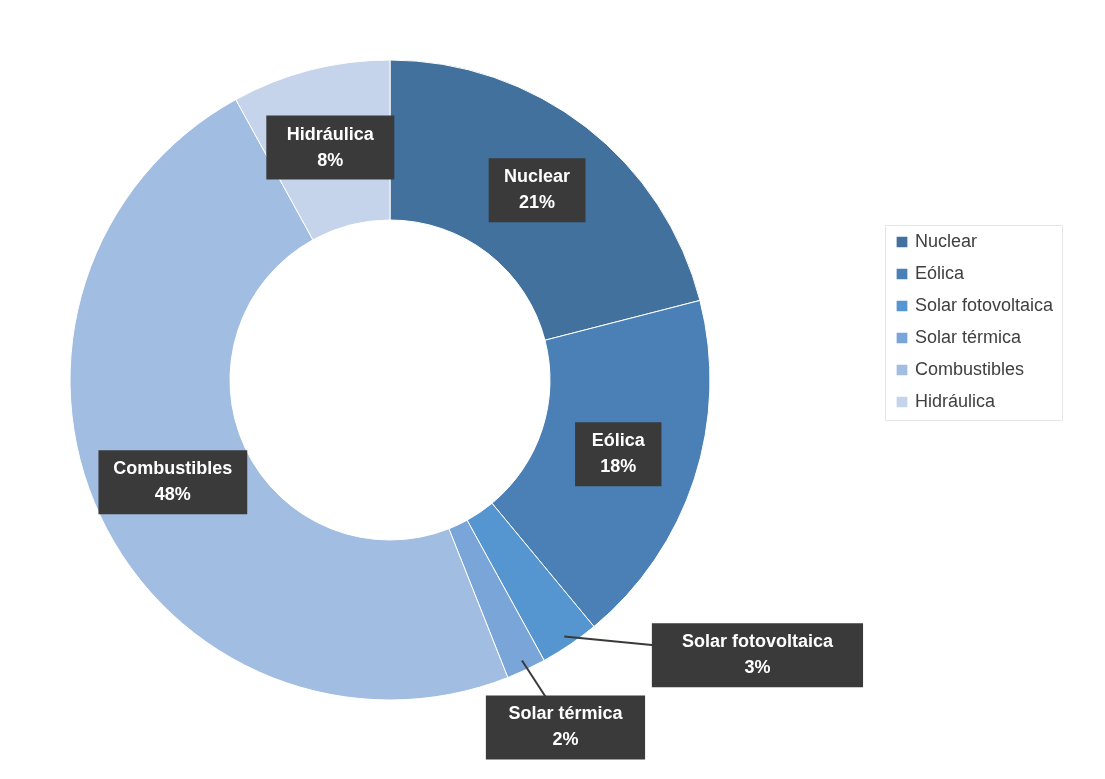 The height and width of the screenshot is (779, 1105). Describe the element at coordinates (757, 641) in the screenshot. I see `slice-label: Solar fotovoltaica` at that location.